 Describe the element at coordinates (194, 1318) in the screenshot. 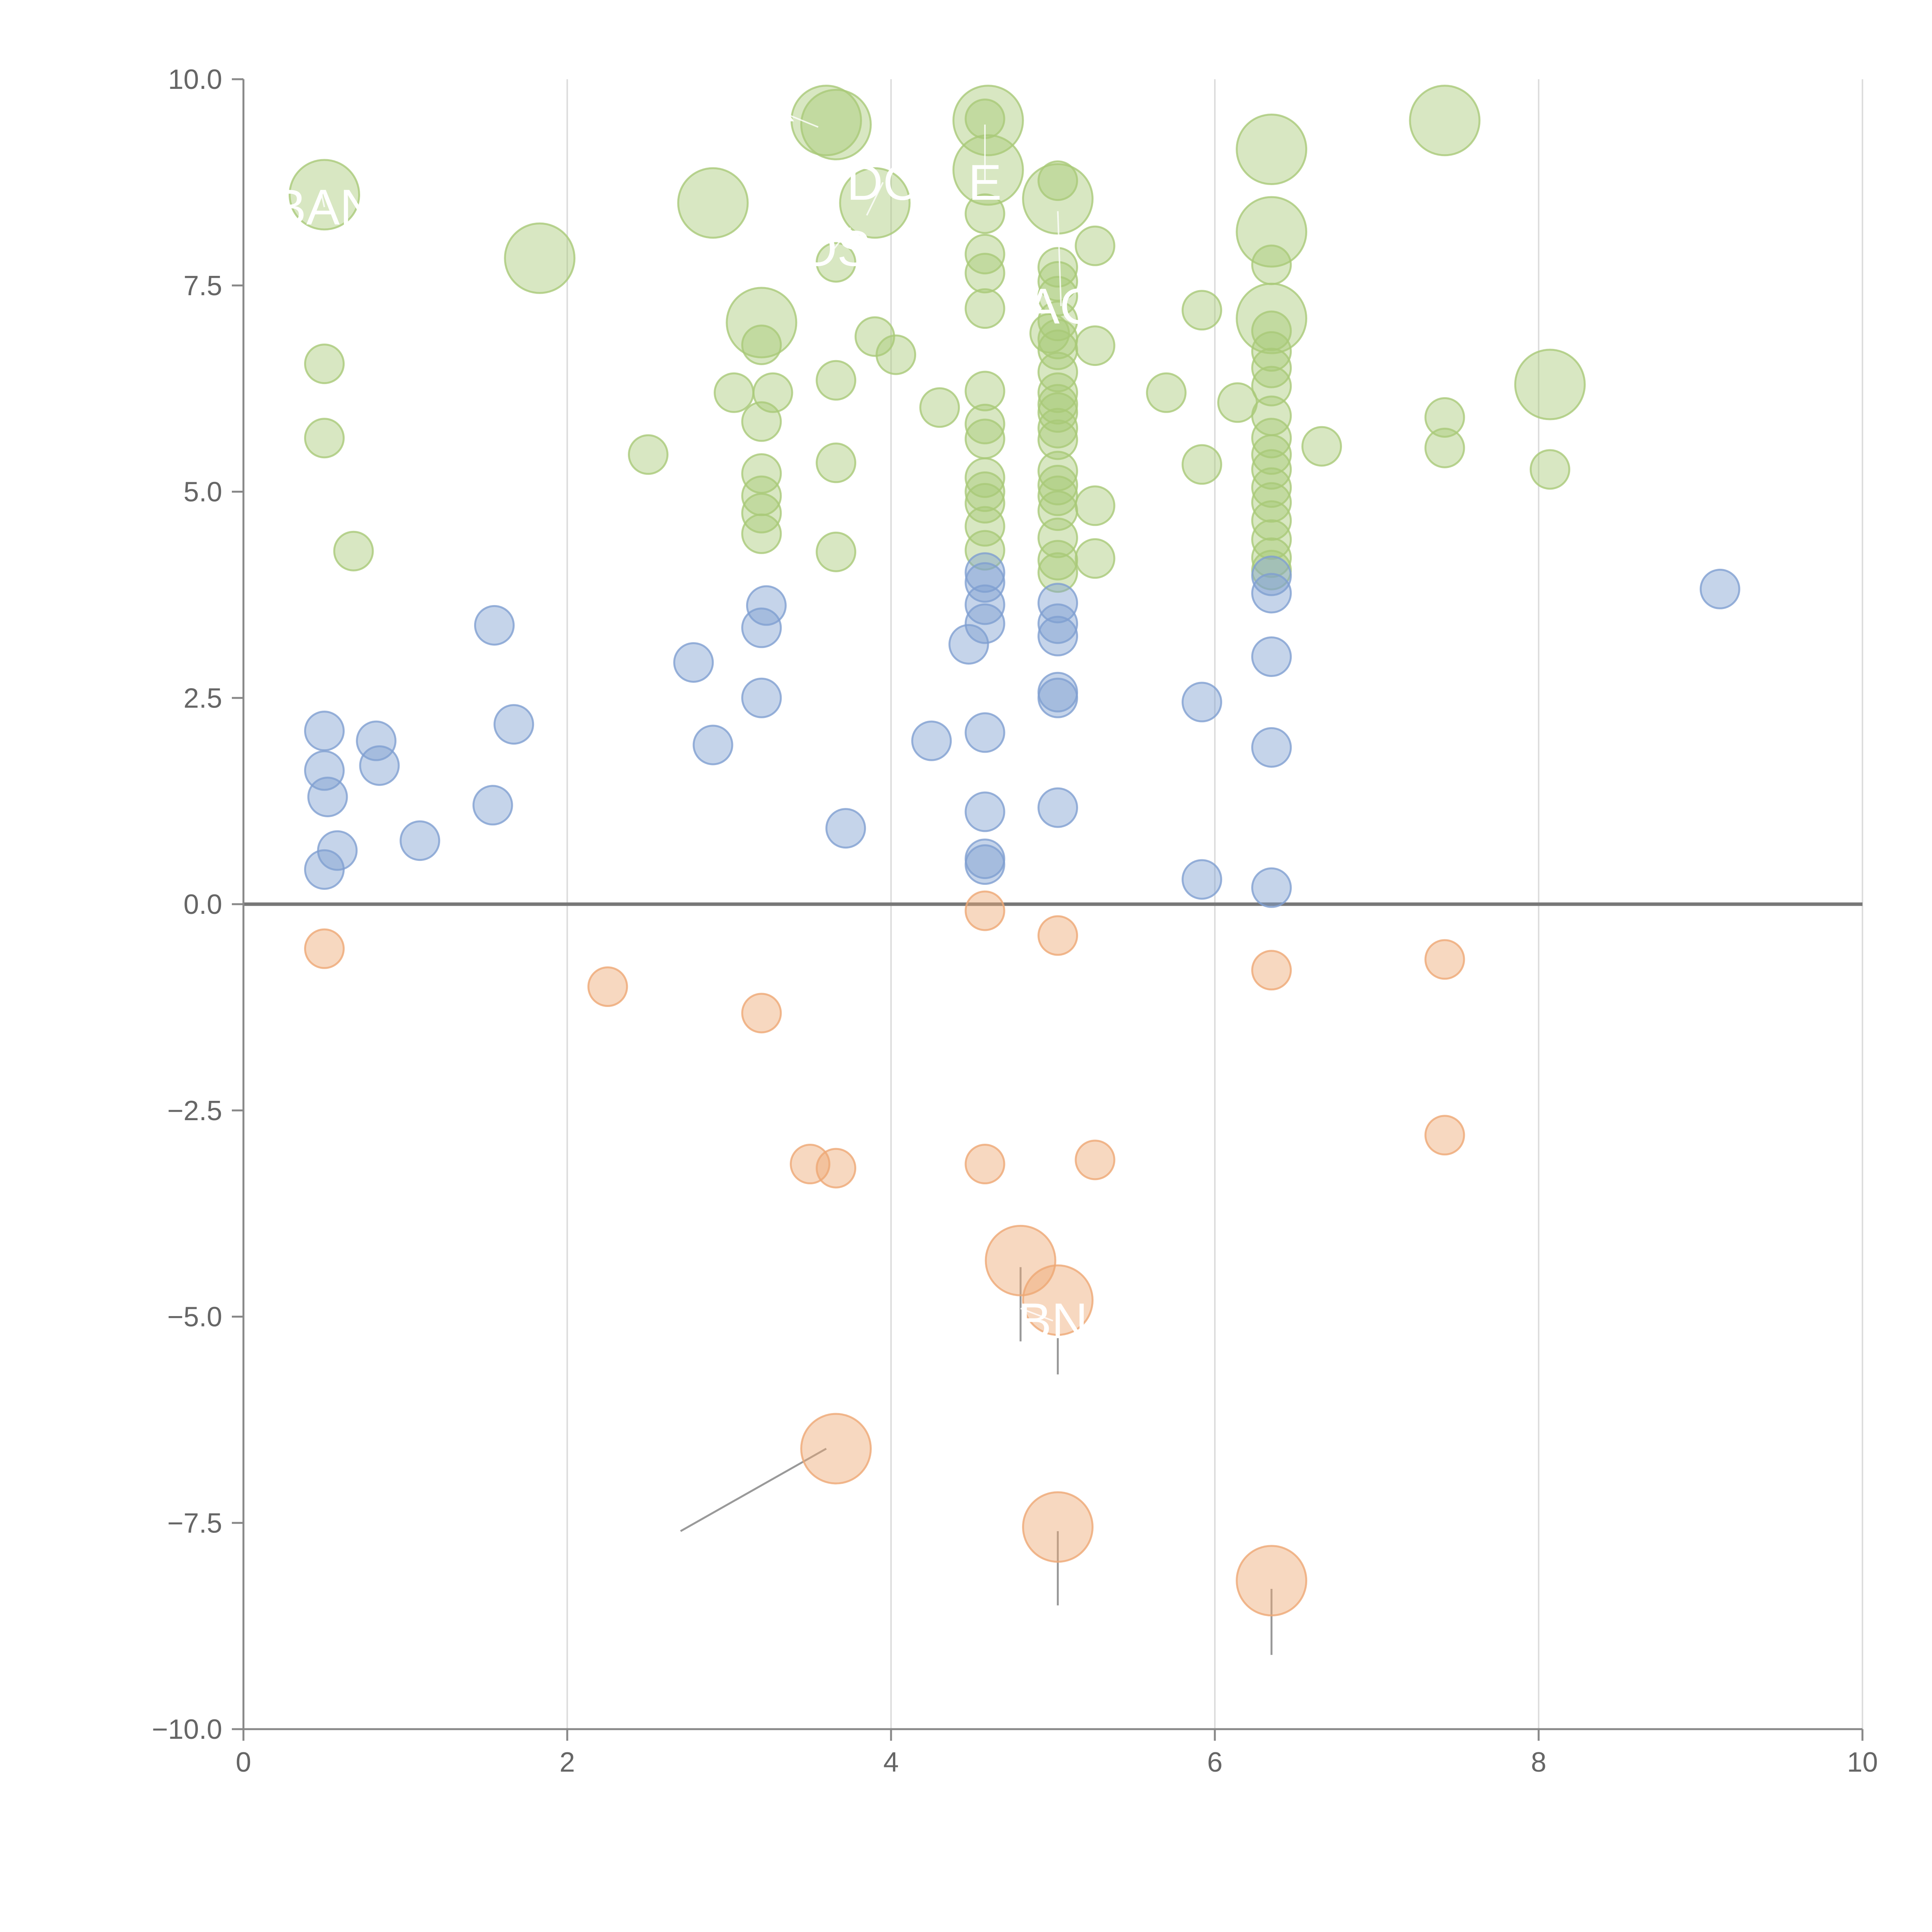

I see `y-tick-label-6: −5.0` at that location.